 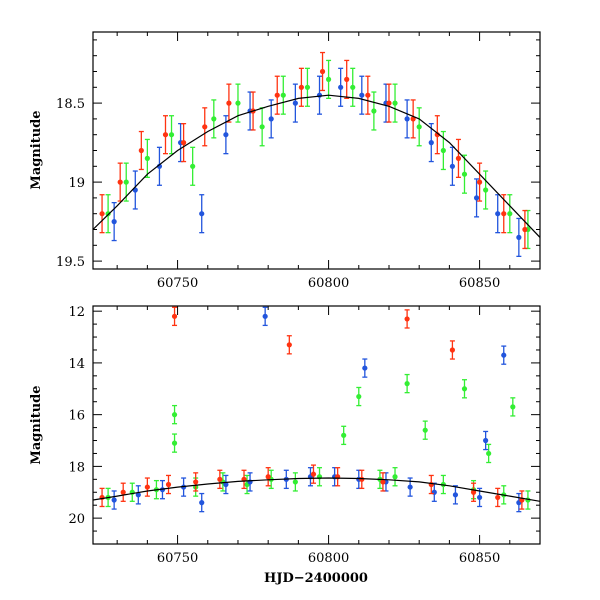 I want to click on panel-bottom-y-axis-title: Magnitude, so click(x=36, y=424).